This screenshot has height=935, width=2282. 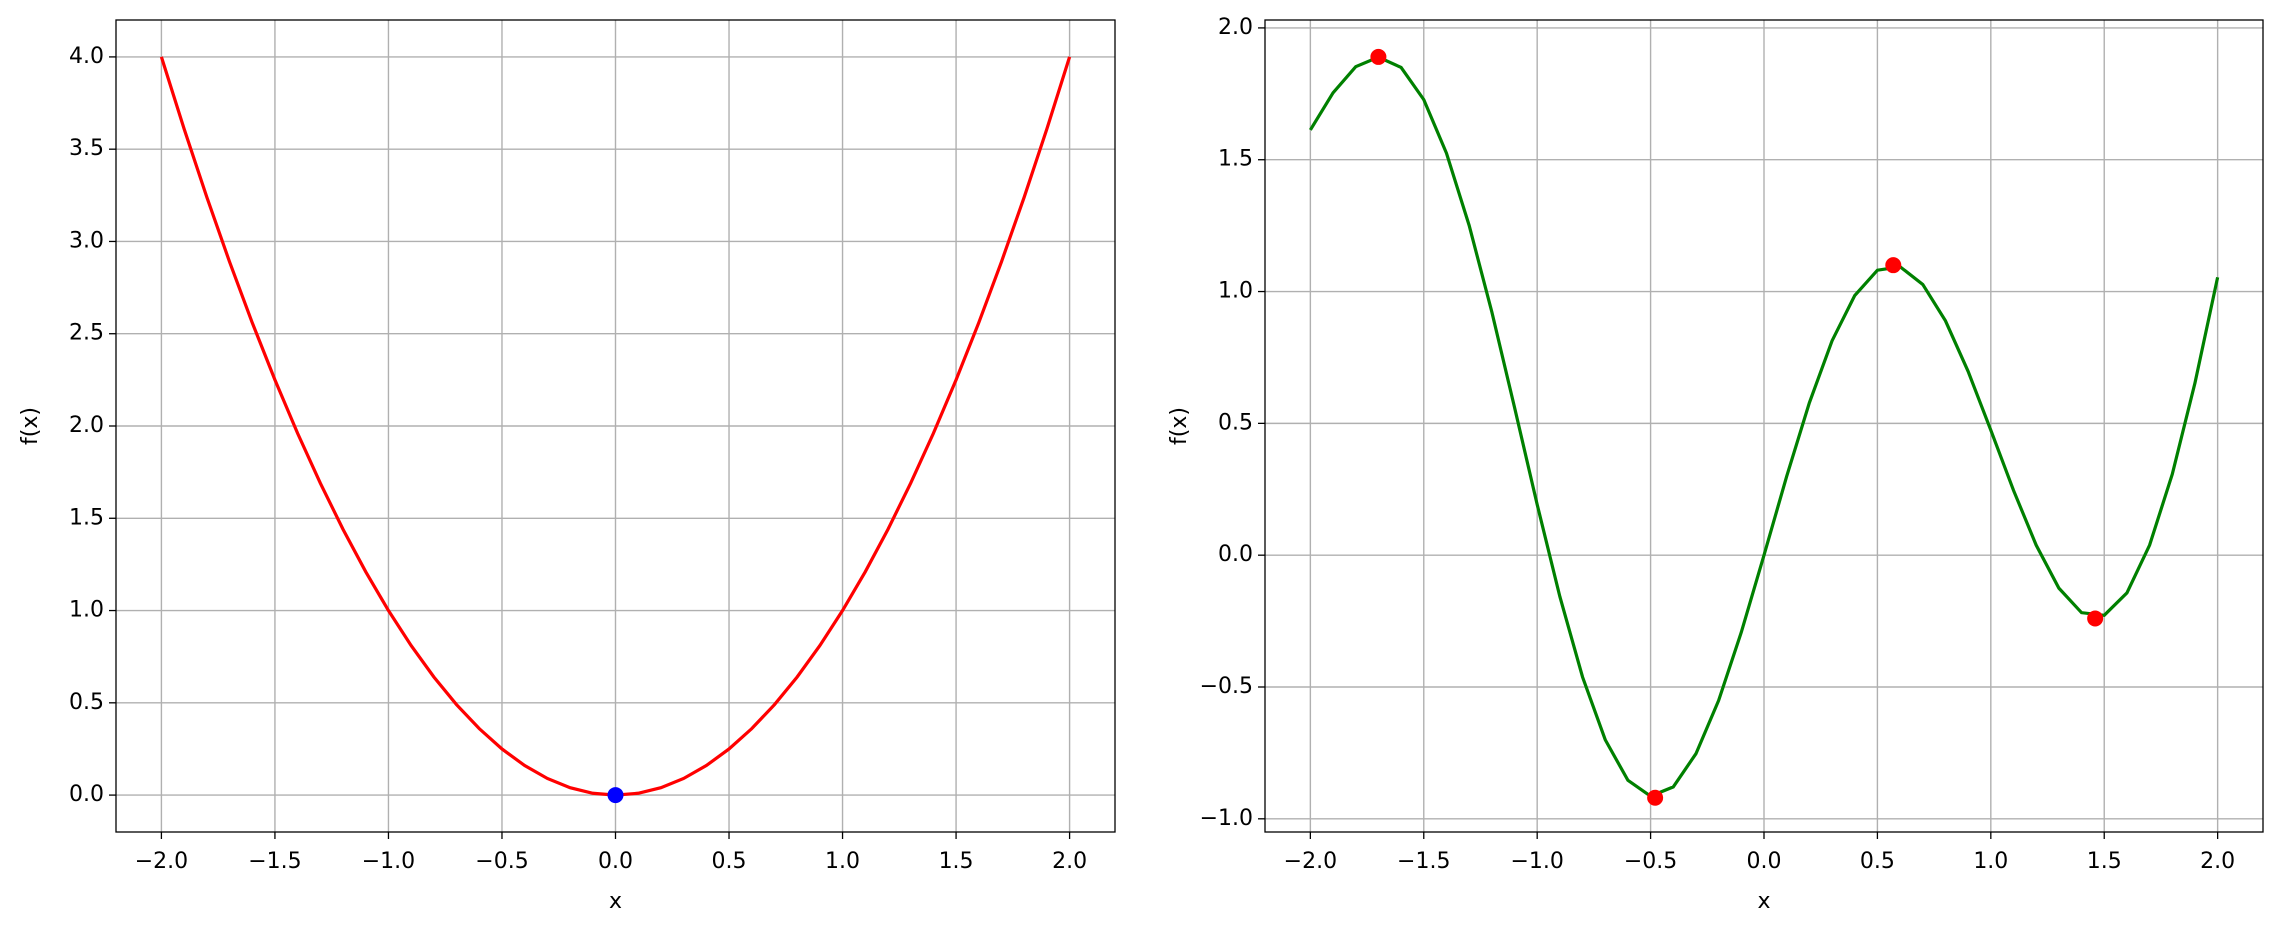 I want to click on y-tick-label: −0.5, so click(x=1226, y=686).